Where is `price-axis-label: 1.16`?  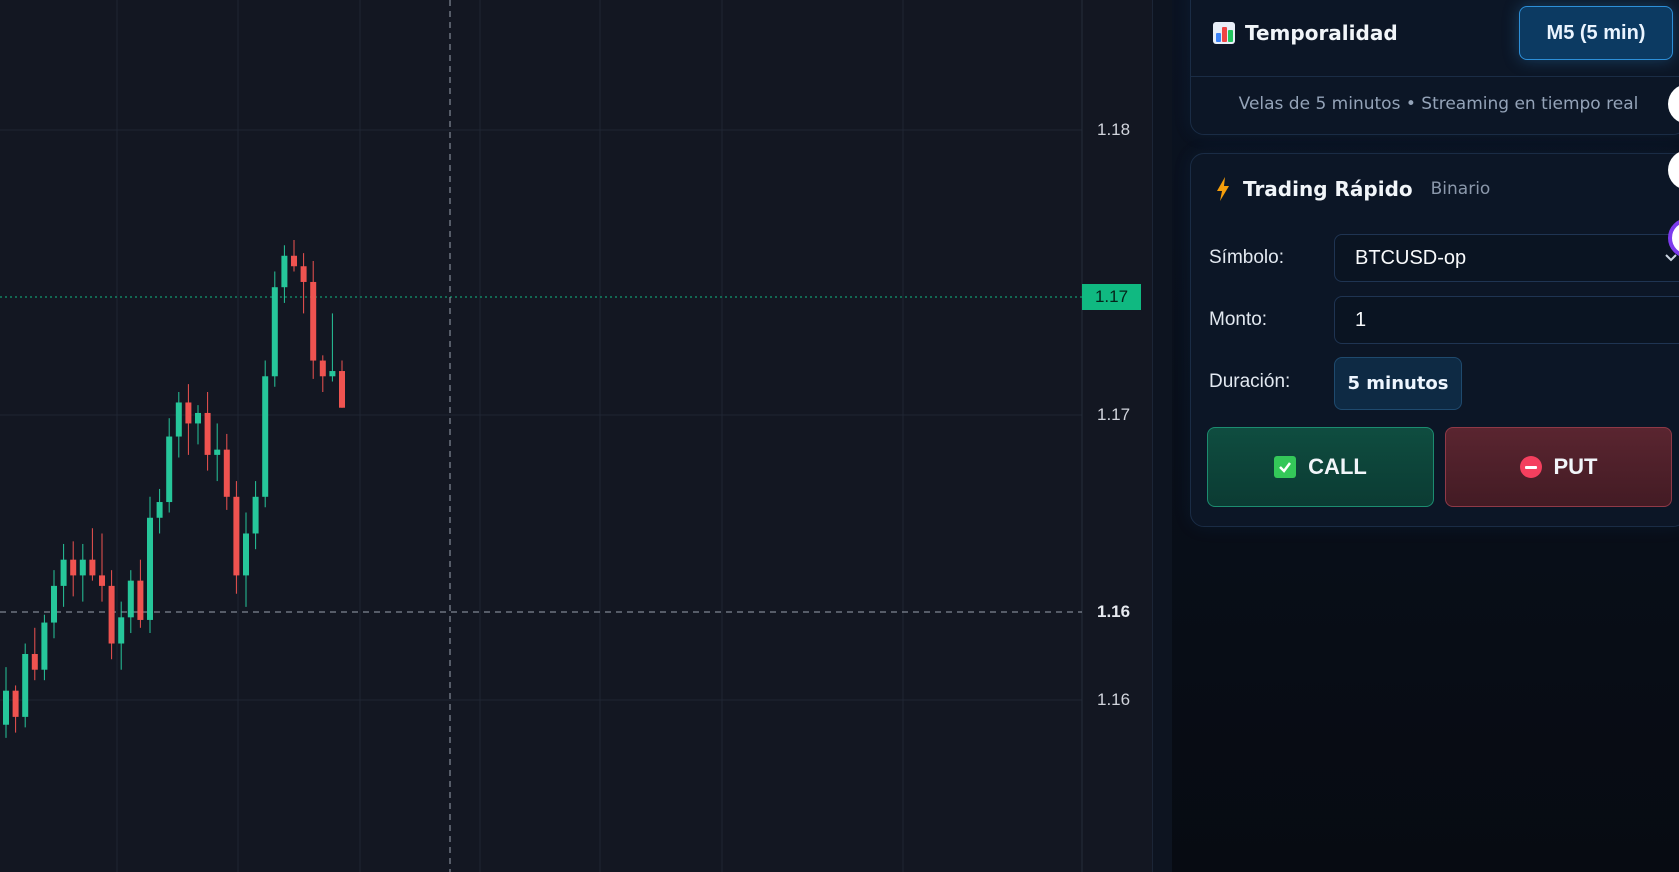 price-axis-label: 1.16 is located at coordinates (1114, 699).